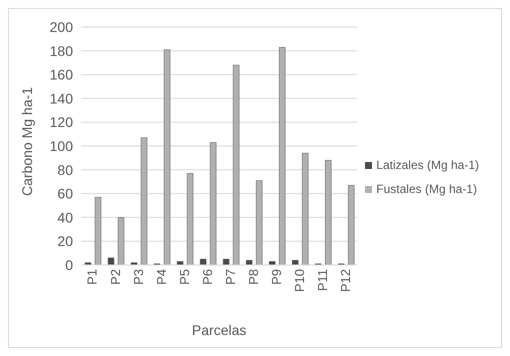  I want to click on legend-label: Latizales (Mg ha-1), so click(427, 165).